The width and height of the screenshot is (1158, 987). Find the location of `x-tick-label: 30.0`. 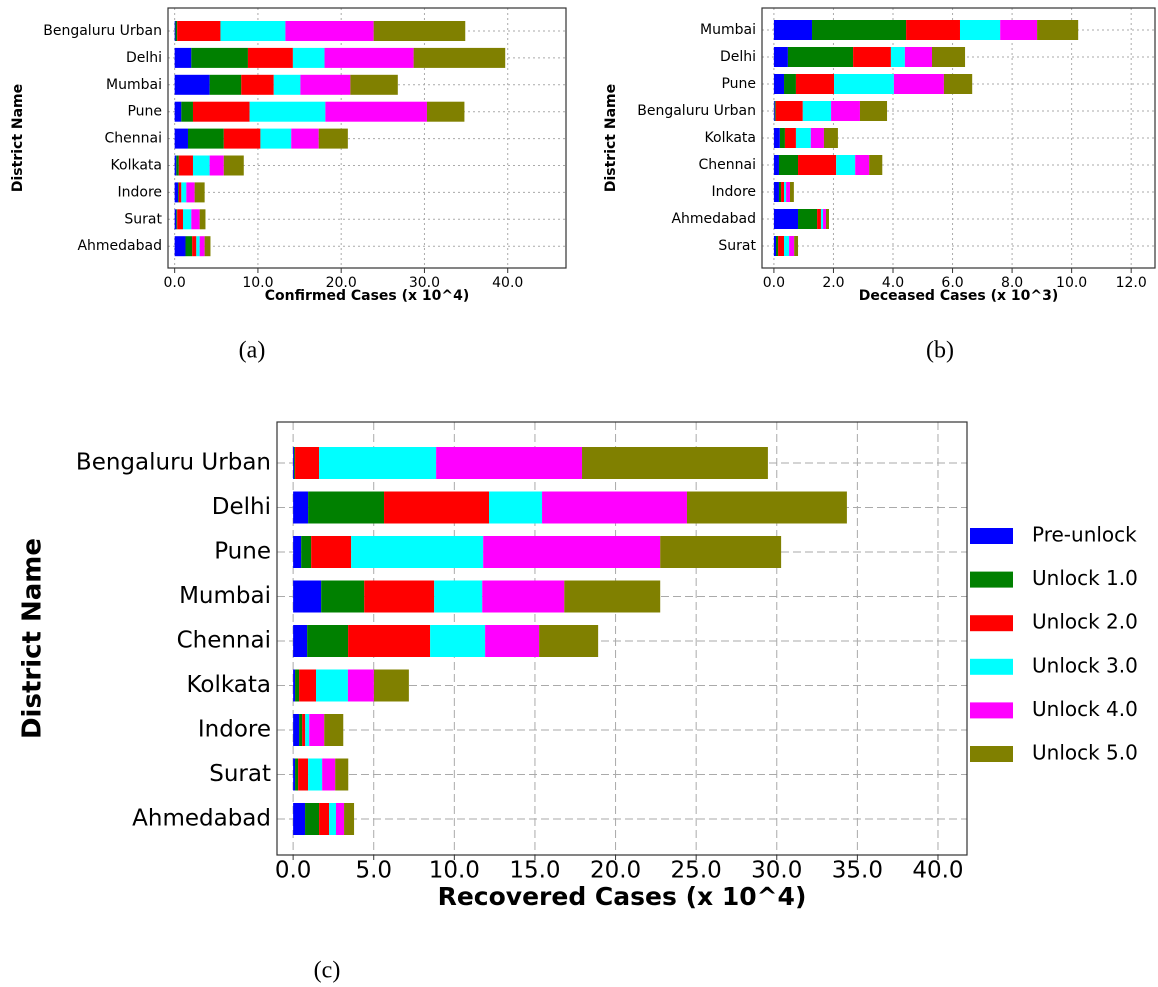

x-tick-label: 30.0 is located at coordinates (776, 871).